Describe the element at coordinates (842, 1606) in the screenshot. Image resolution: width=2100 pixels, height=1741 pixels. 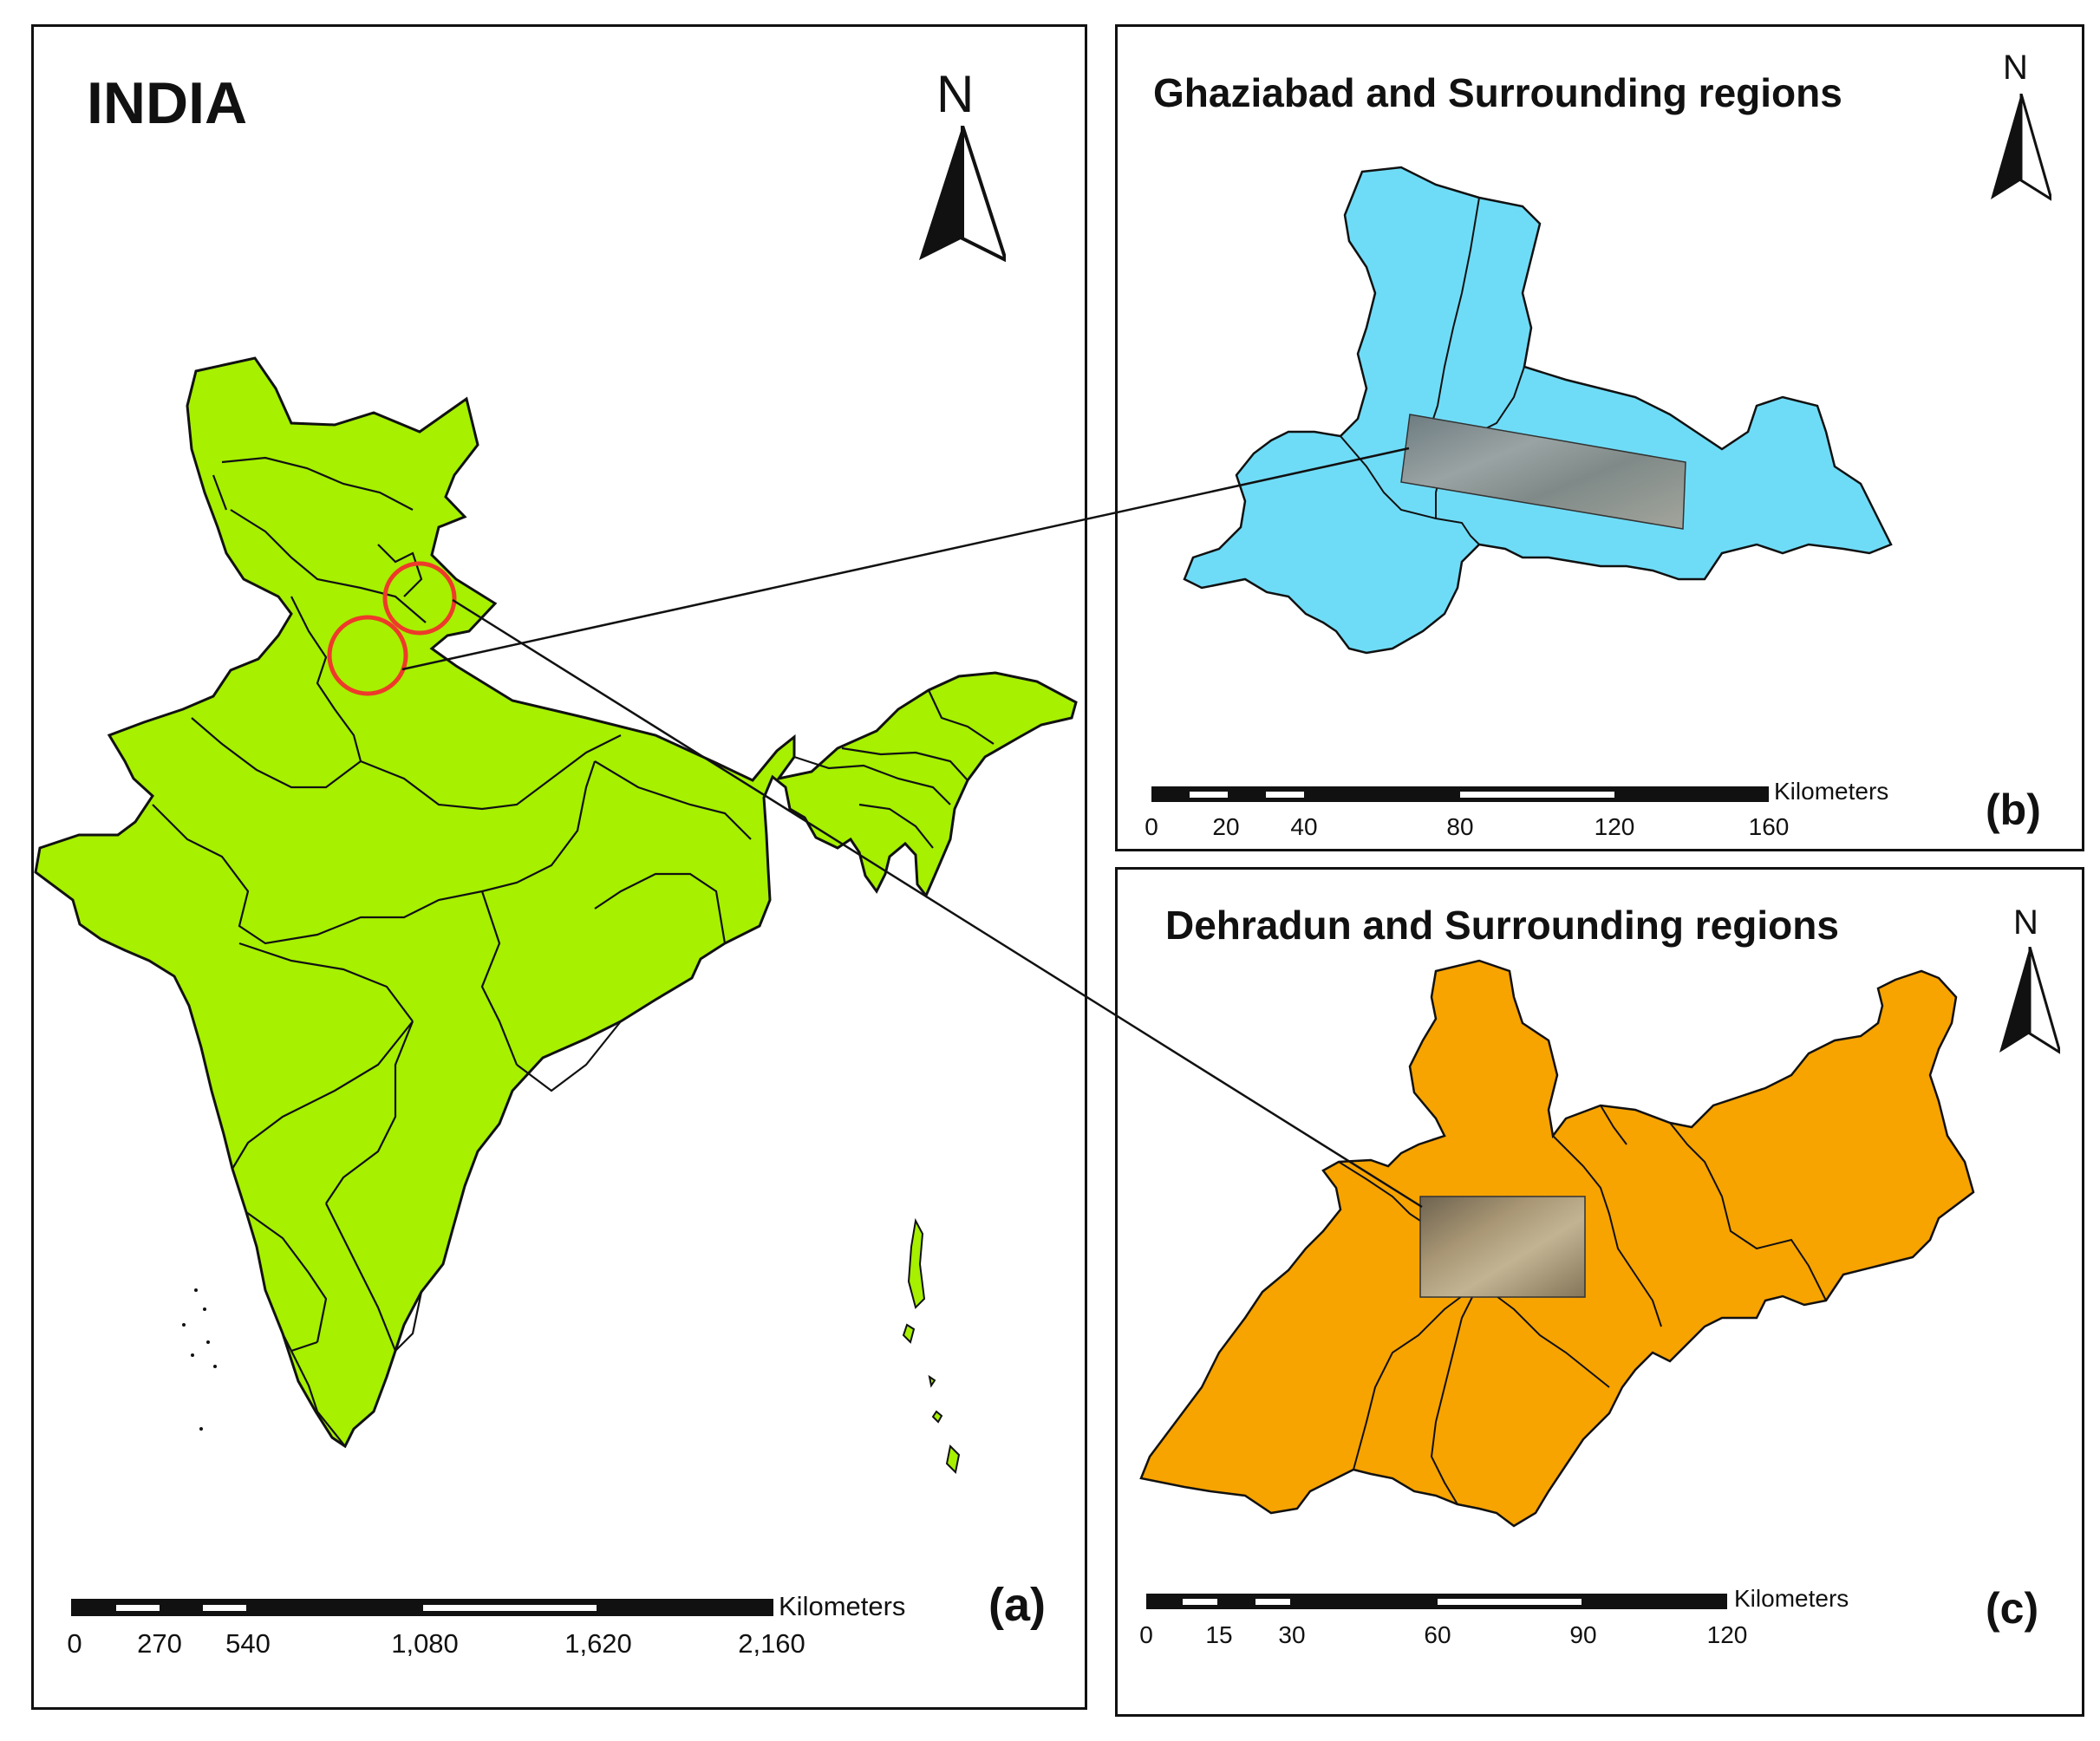
I see `india-scale-unit: Kilometers` at that location.